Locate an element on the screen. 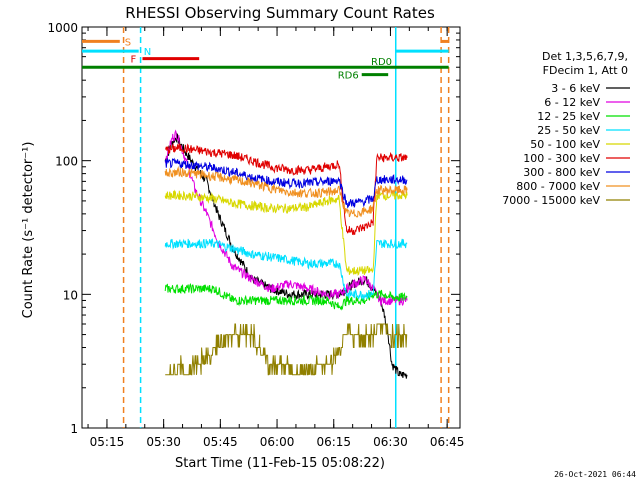  y-tick-label: 1 is located at coordinates (74, 429).